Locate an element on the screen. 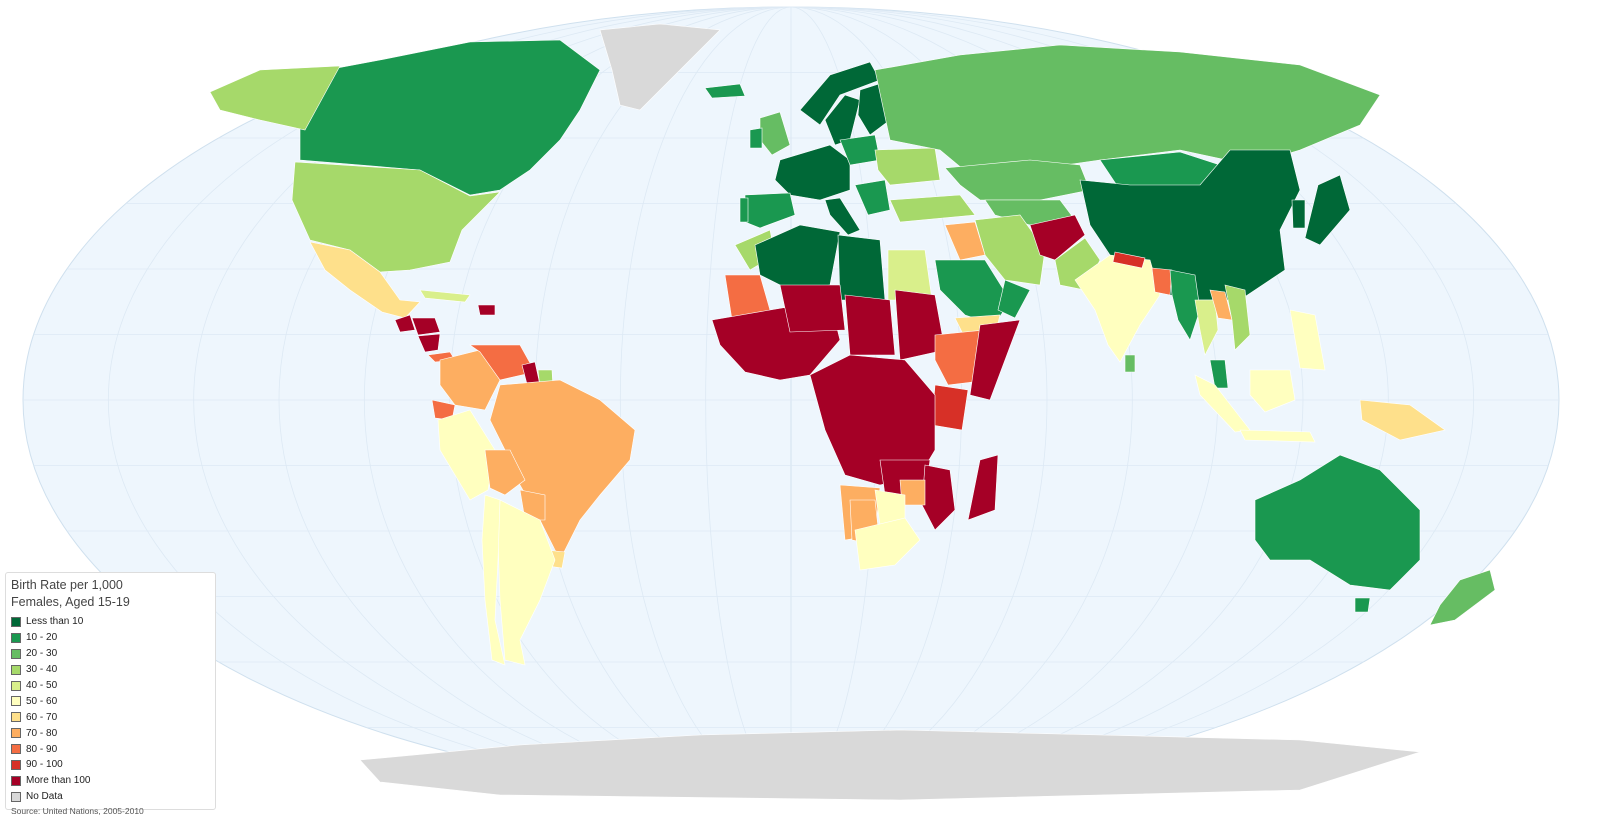  region-venezuela is located at coordinates (502, 362).